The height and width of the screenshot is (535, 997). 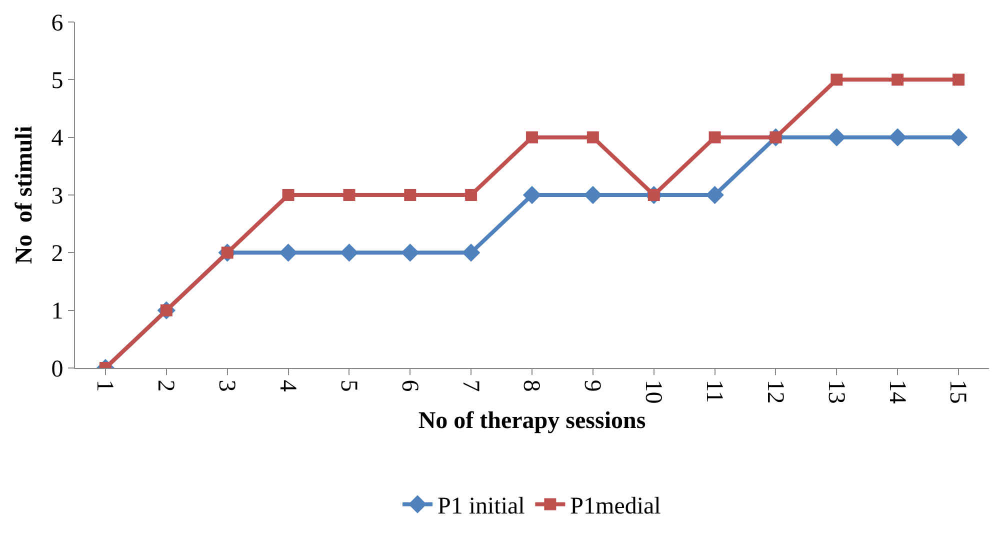 I want to click on legend-label: P1medial, so click(x=616, y=507).